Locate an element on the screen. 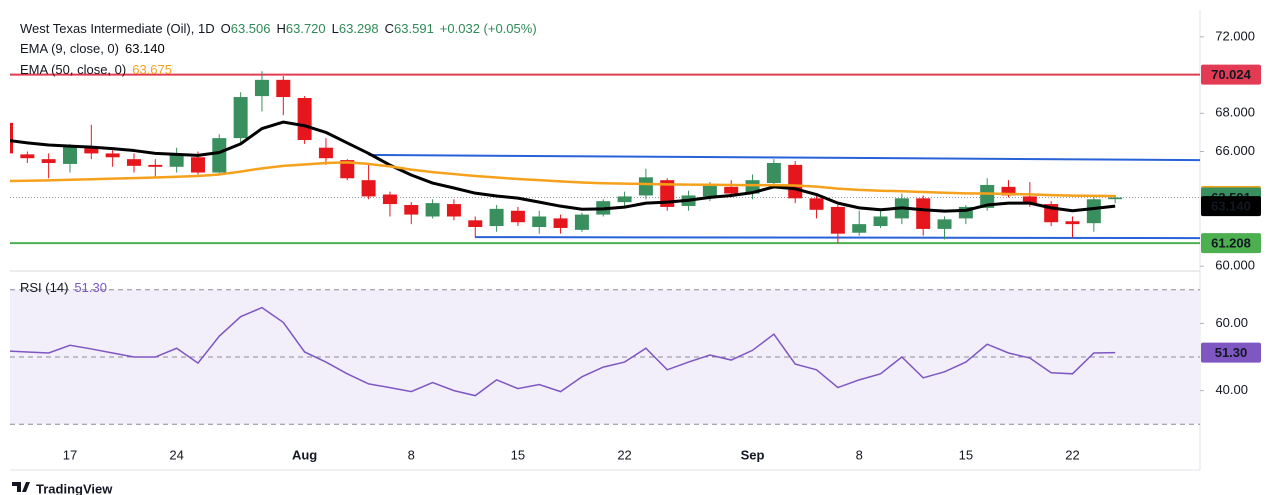 The width and height of the screenshot is (1280, 495). x-tick-label: Sep is located at coordinates (753, 454).